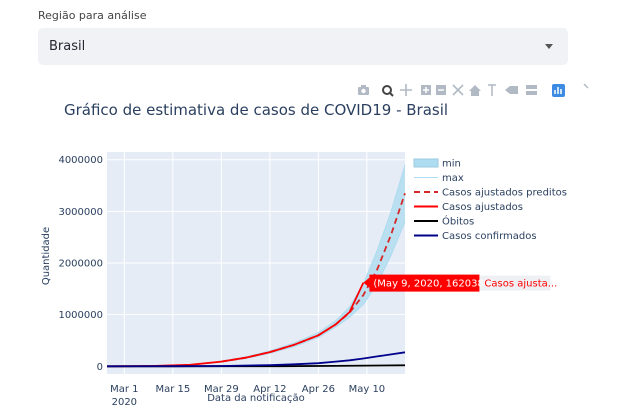  Describe the element at coordinates (549, 46) in the screenshot. I see `chevron-down-icon` at that location.